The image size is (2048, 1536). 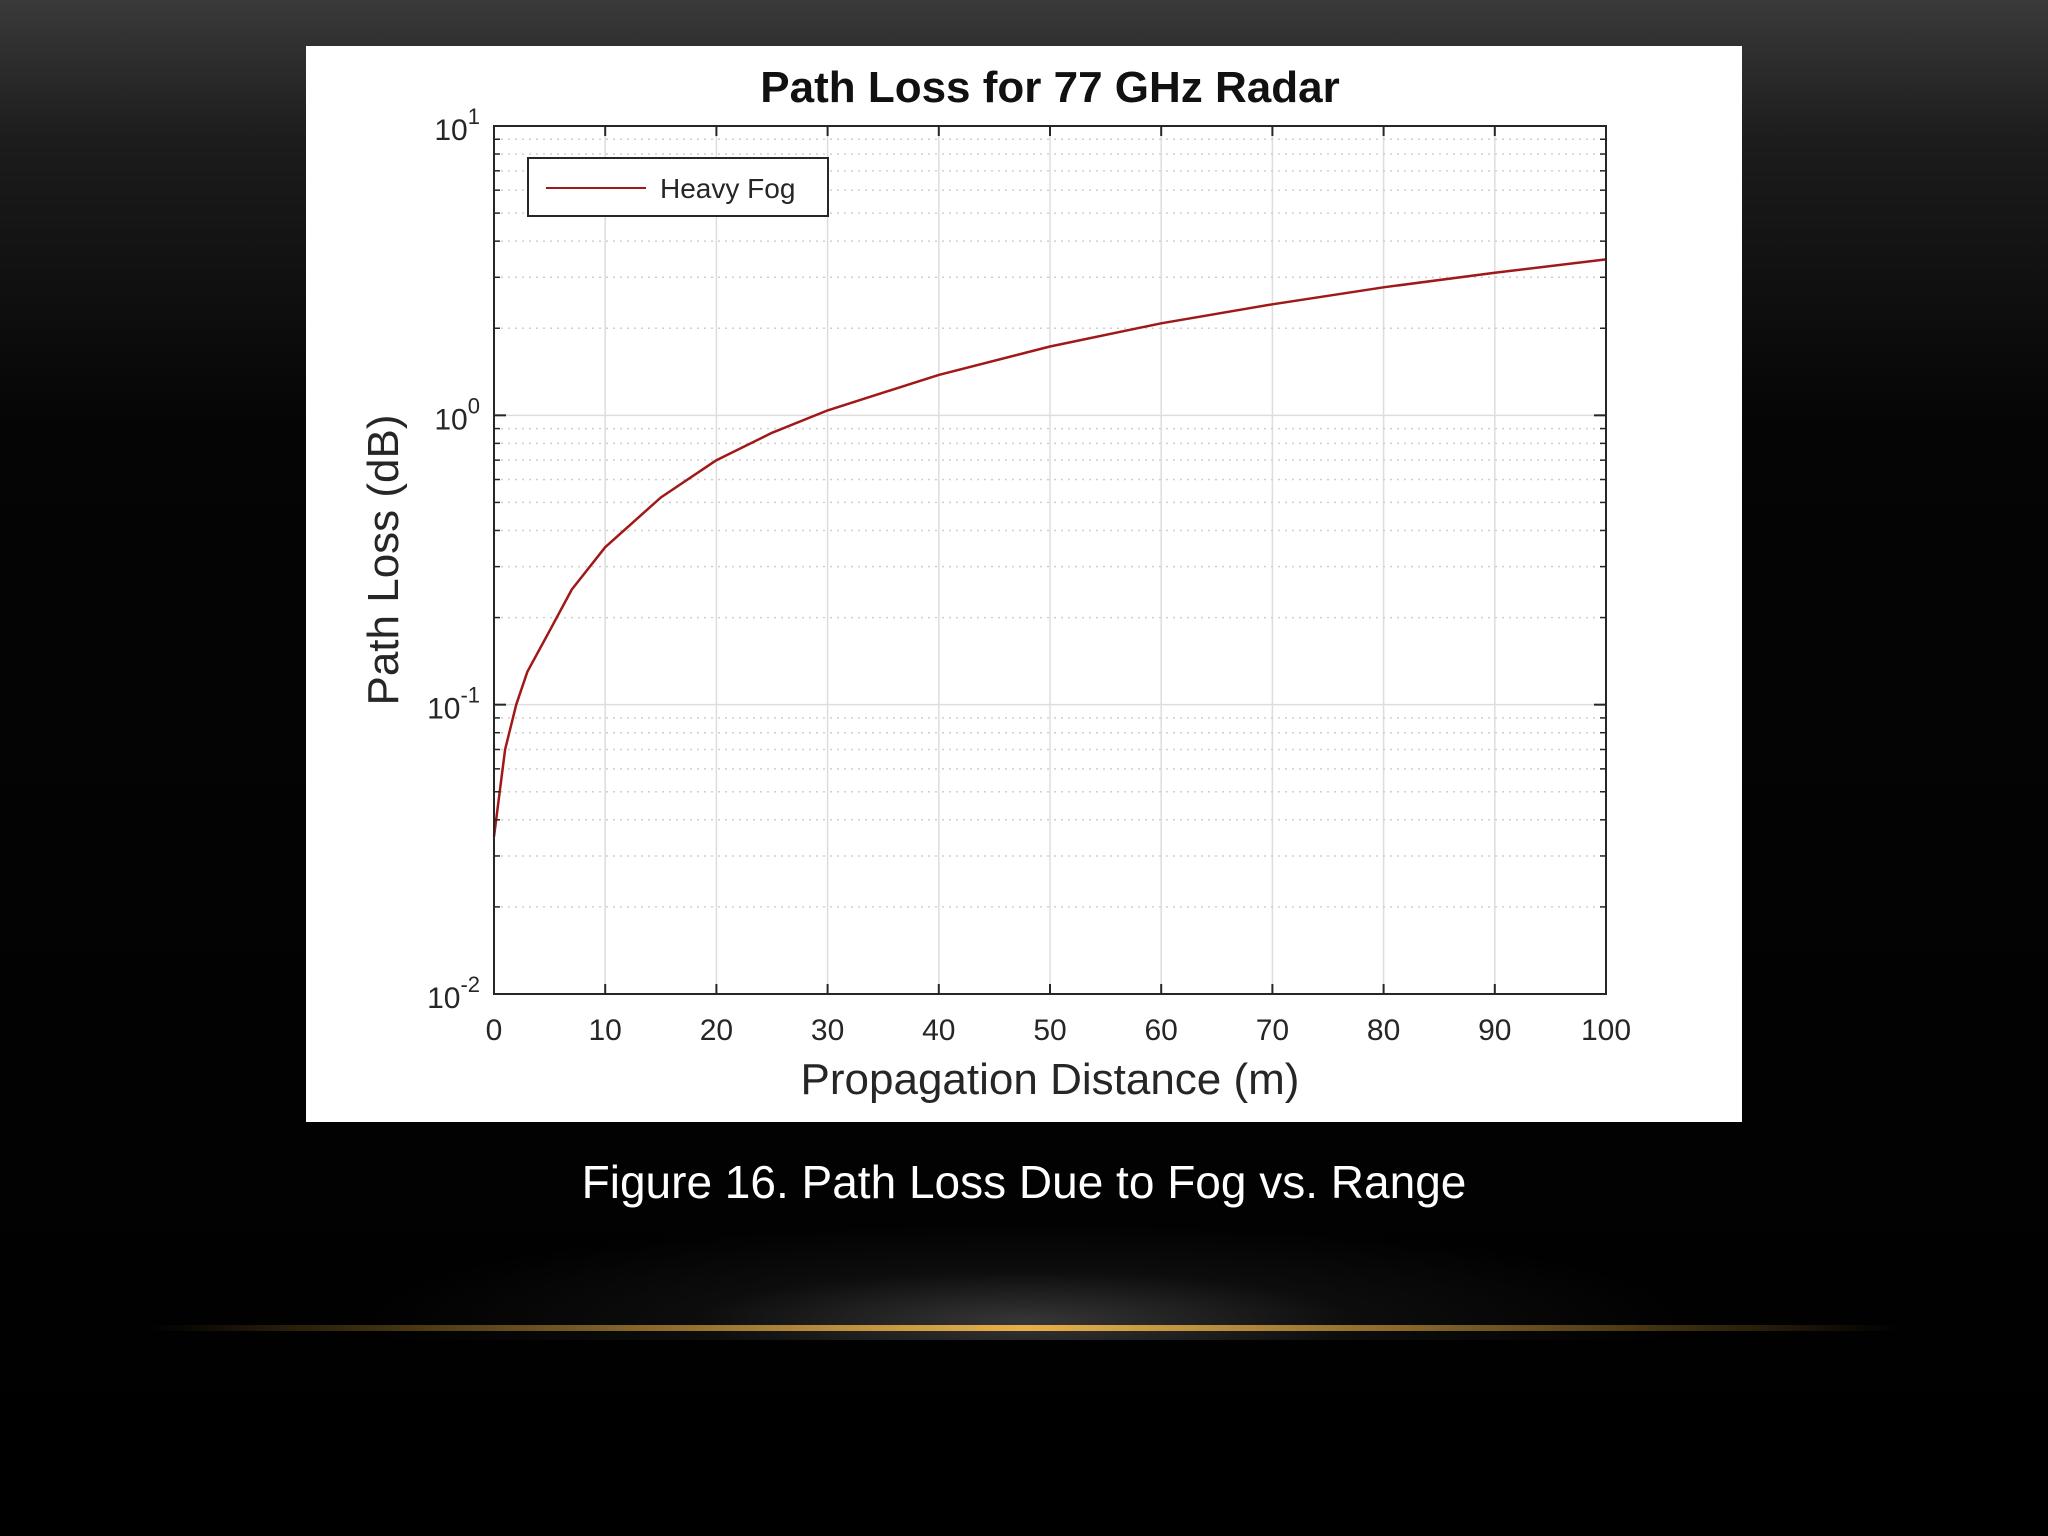 What do you see at coordinates (1272, 1030) in the screenshot?
I see `x-tick-label: 70` at bounding box center [1272, 1030].